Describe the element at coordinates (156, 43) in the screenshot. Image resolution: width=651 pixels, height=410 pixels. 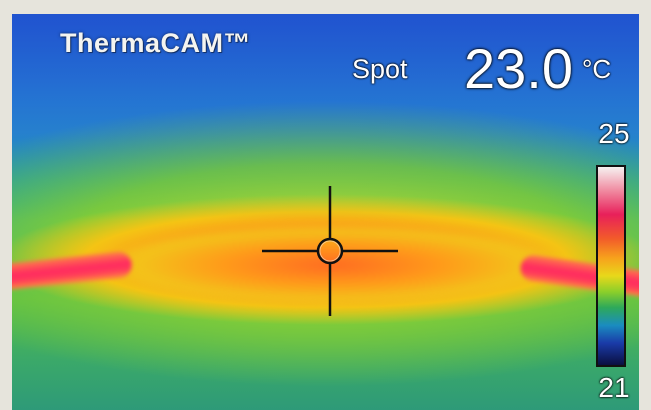
I see `brand-label: ThermaCAM™` at that location.